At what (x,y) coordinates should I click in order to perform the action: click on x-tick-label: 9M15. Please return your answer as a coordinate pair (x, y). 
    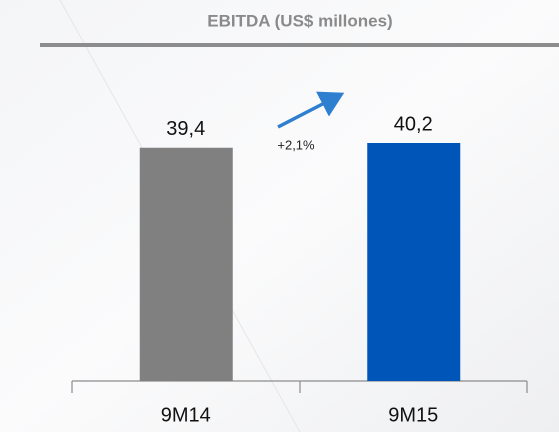
    Looking at the image, I should click on (413, 415).